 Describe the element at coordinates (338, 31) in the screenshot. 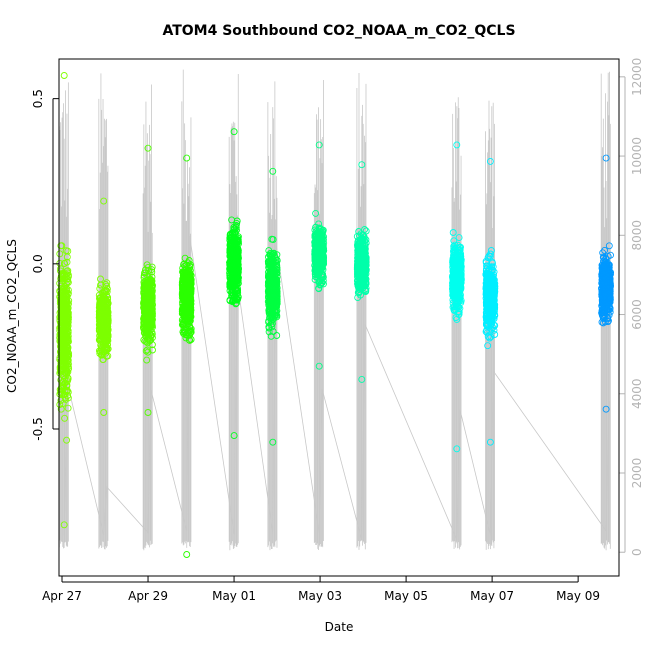

I see `chart-title: ATOM4 Southbound CO2_NOAA_m_CO2_QCLS` at that location.